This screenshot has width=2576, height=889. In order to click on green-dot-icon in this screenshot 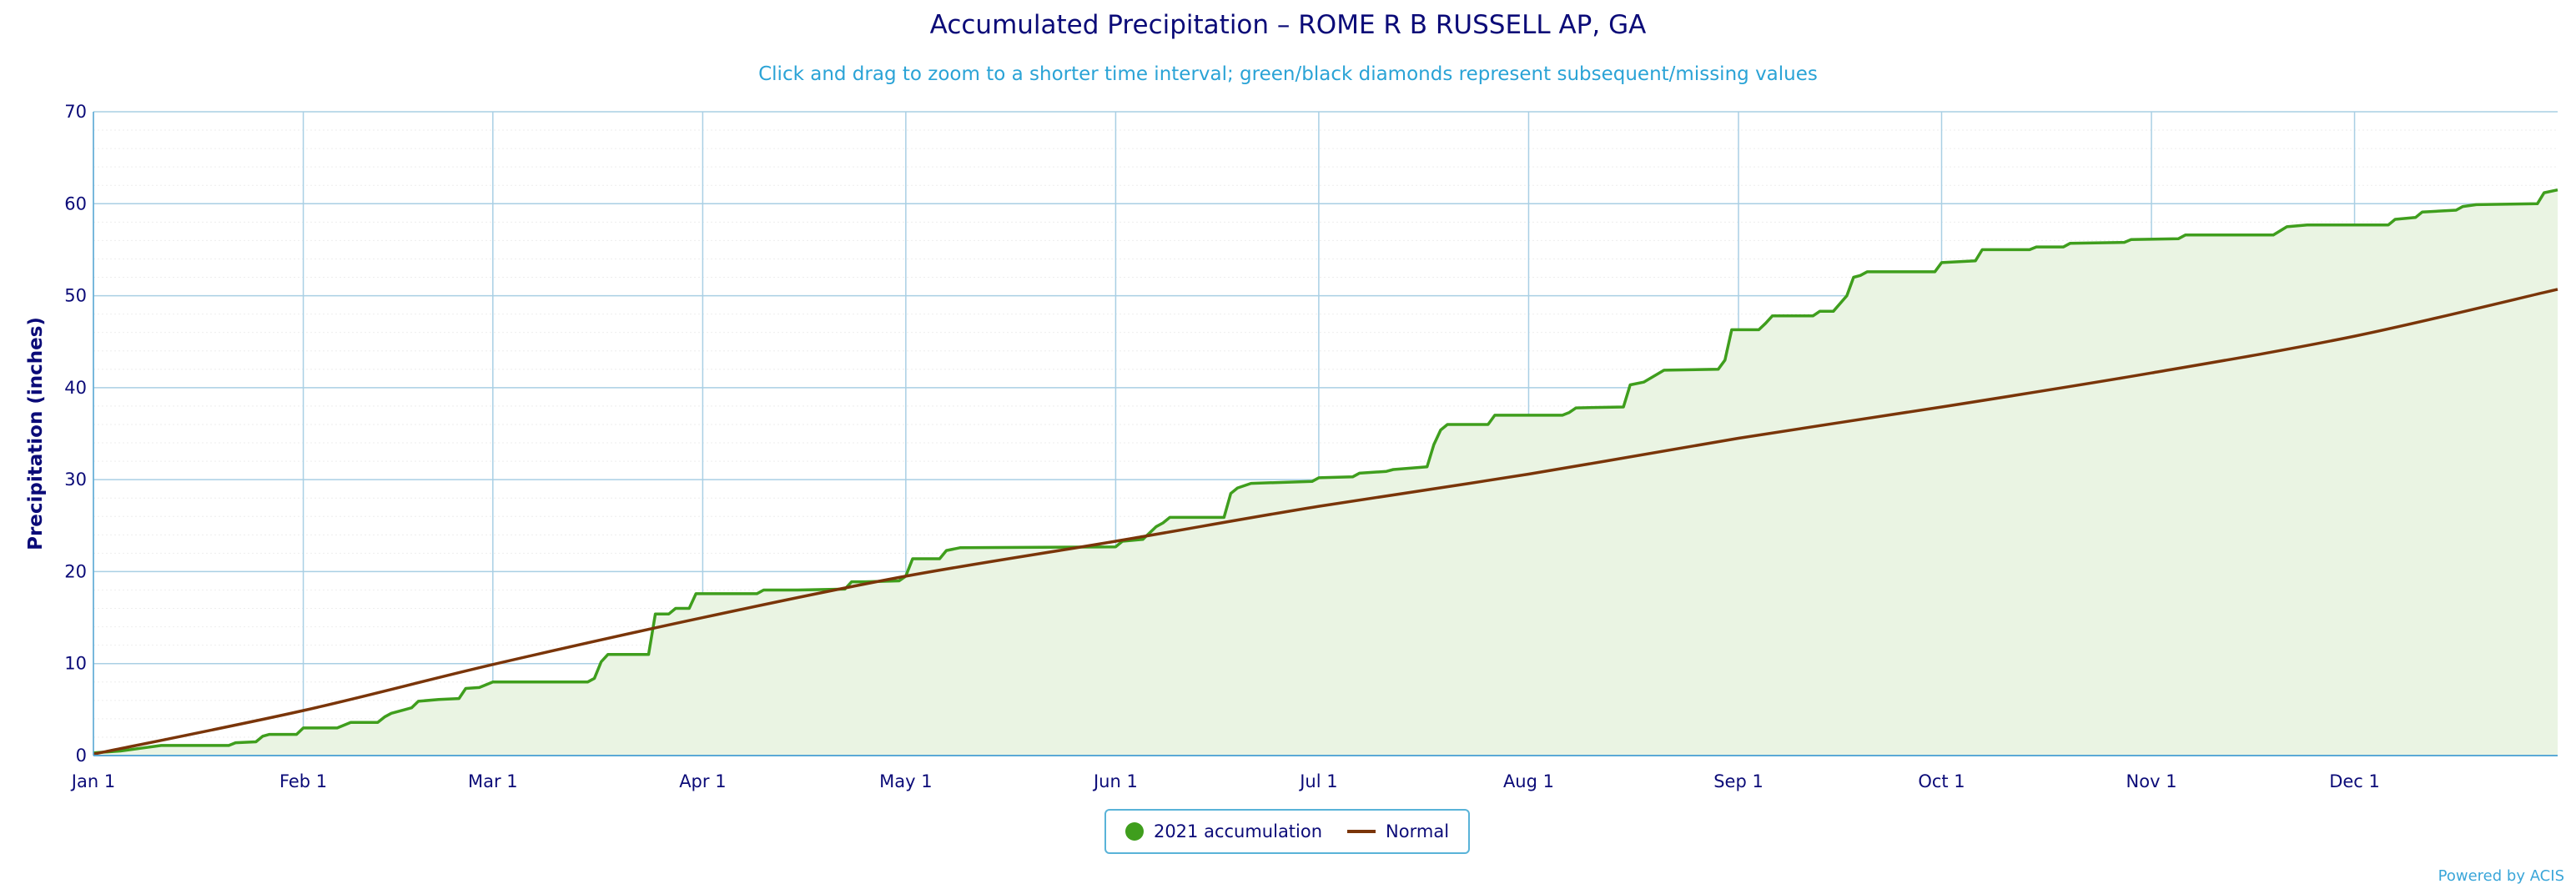, I will do `click(1134, 831)`.